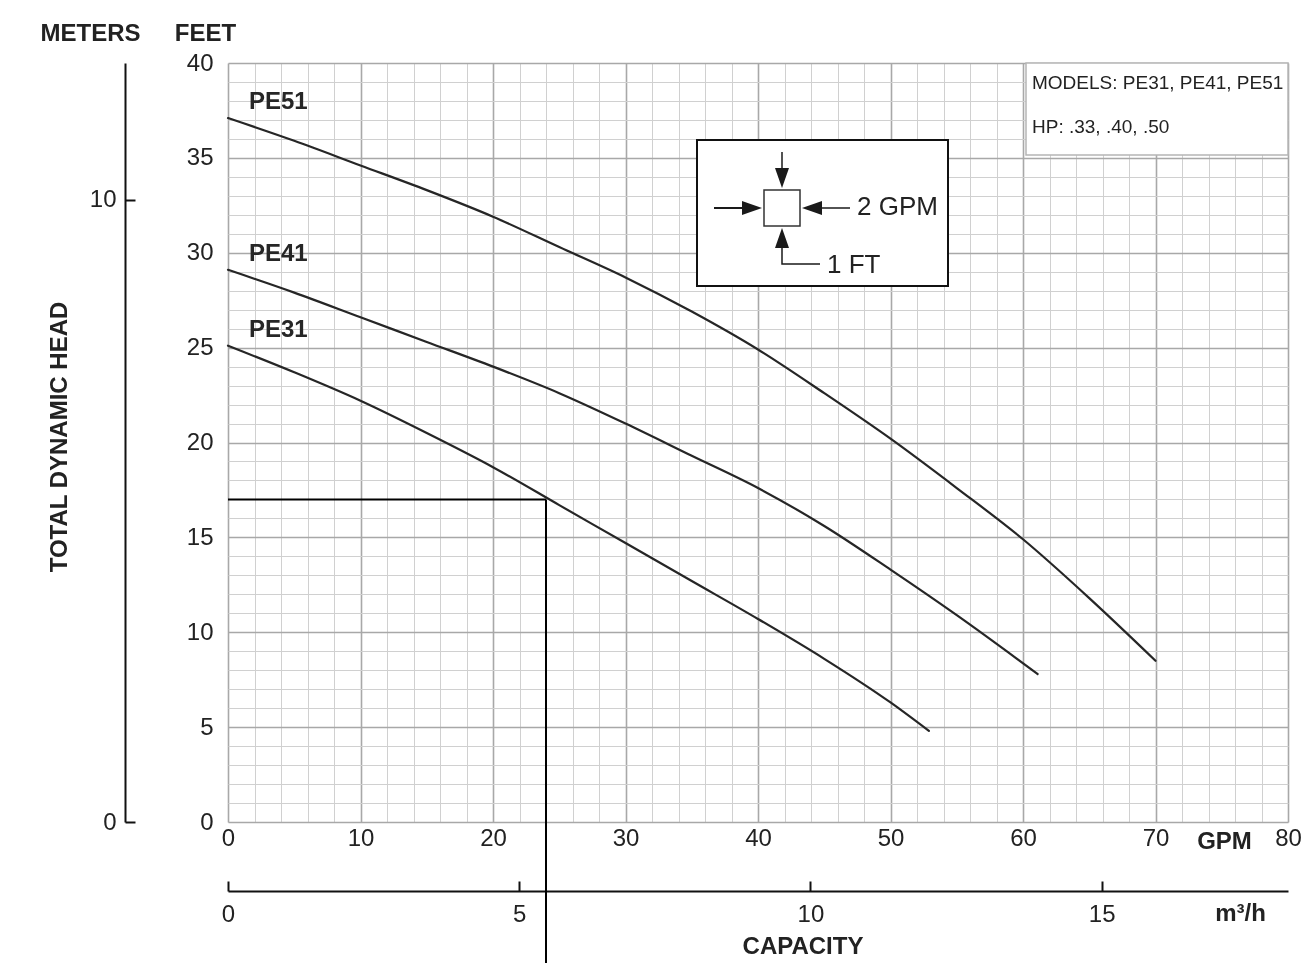 The width and height of the screenshot is (1308, 963). Describe the element at coordinates (228, 837) in the screenshot. I see `x-tick-label: 0` at that location.